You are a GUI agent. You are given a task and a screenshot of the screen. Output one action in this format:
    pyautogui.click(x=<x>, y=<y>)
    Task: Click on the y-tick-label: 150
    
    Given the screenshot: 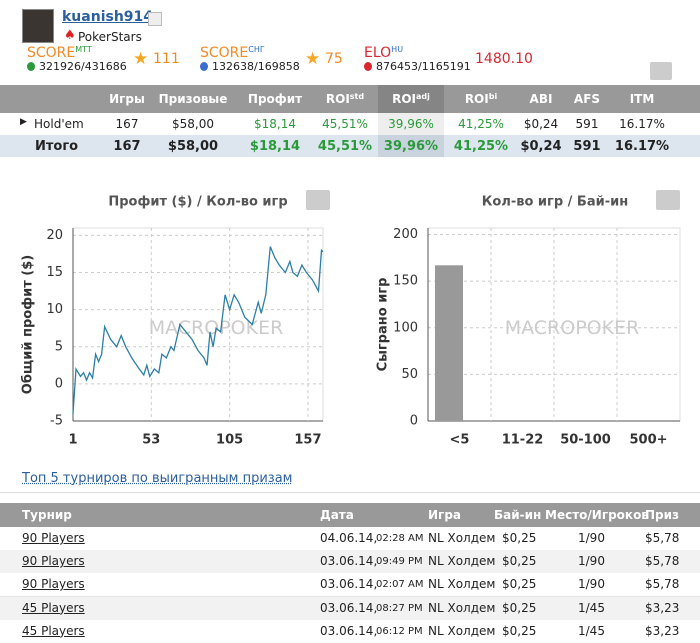 What is the action you would take?
    pyautogui.click(x=405, y=281)
    